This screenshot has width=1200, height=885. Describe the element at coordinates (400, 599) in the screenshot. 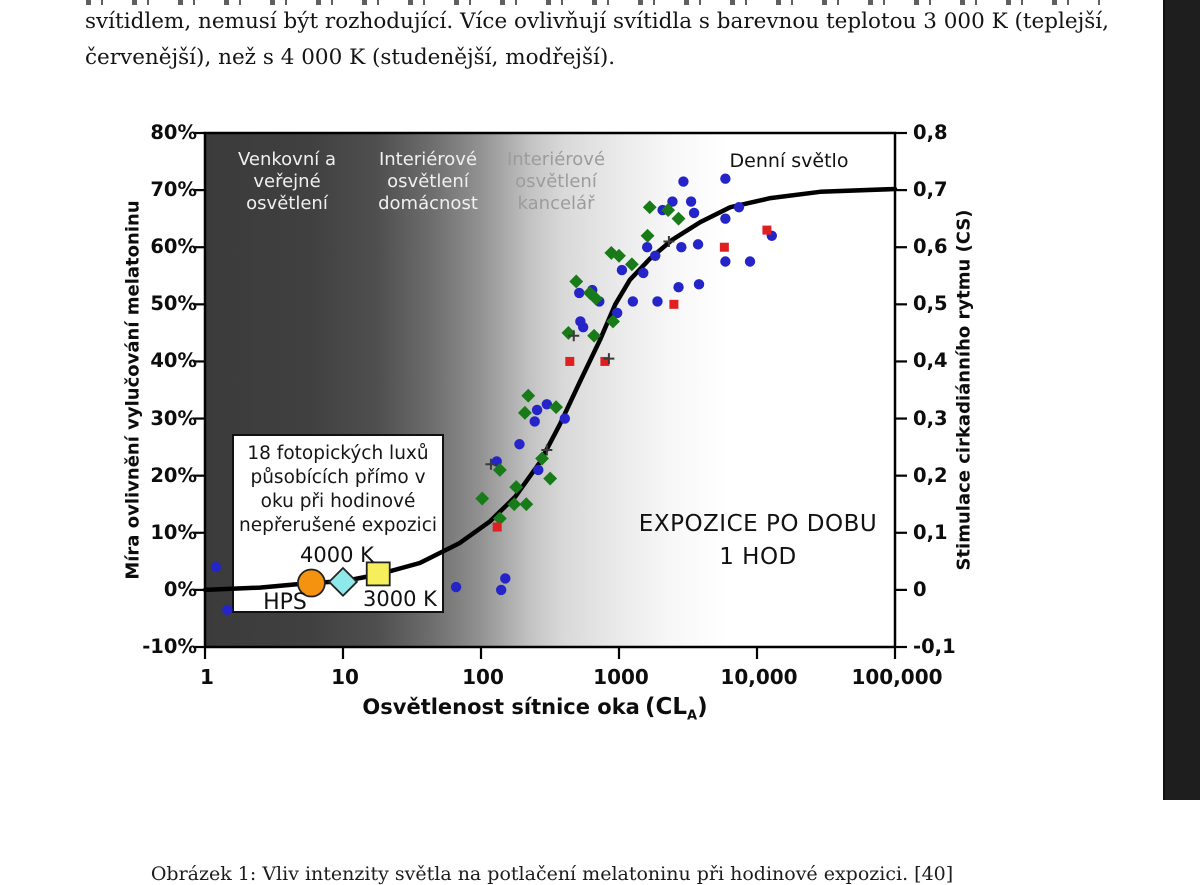

I see `marker-label-3000k: 3000 K` at that location.